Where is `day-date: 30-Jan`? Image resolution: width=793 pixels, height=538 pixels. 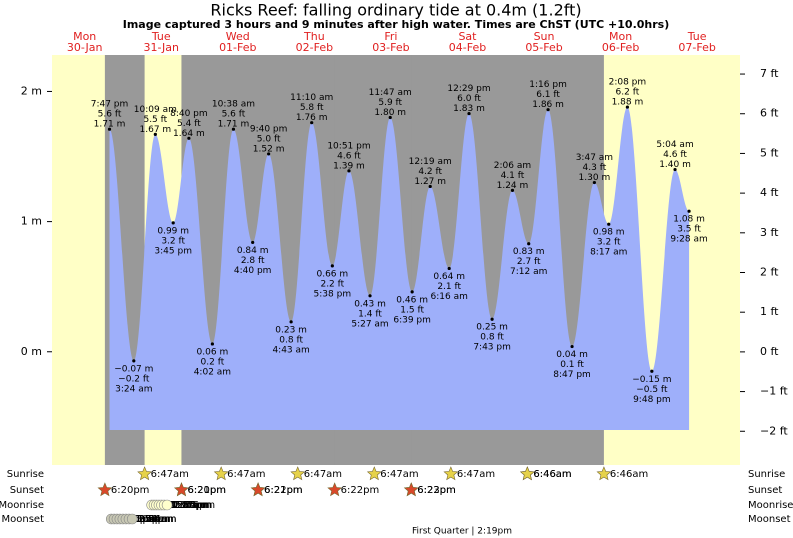 day-date: 30-Jan is located at coordinates (85, 47).